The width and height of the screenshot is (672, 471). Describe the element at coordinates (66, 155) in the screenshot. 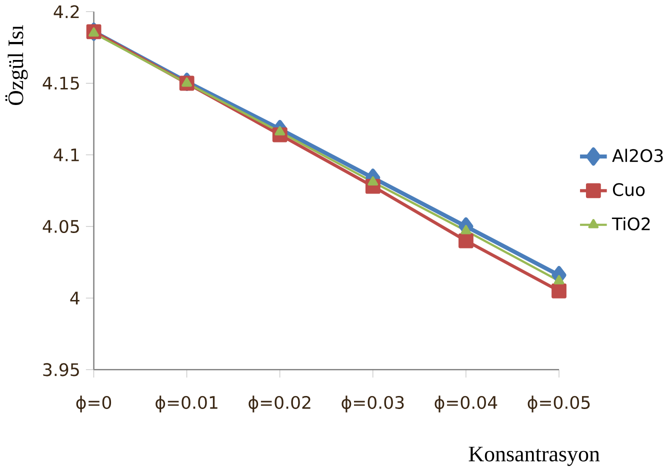

I see `y-tick-label: 4.1` at that location.